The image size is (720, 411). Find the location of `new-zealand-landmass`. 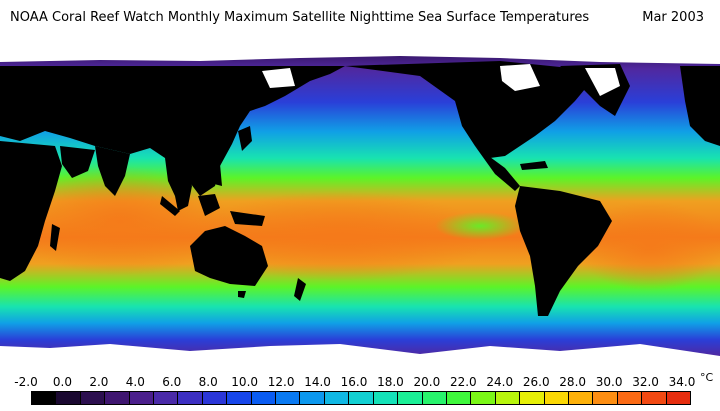

new-zealand-landmass is located at coordinates (300, 289).